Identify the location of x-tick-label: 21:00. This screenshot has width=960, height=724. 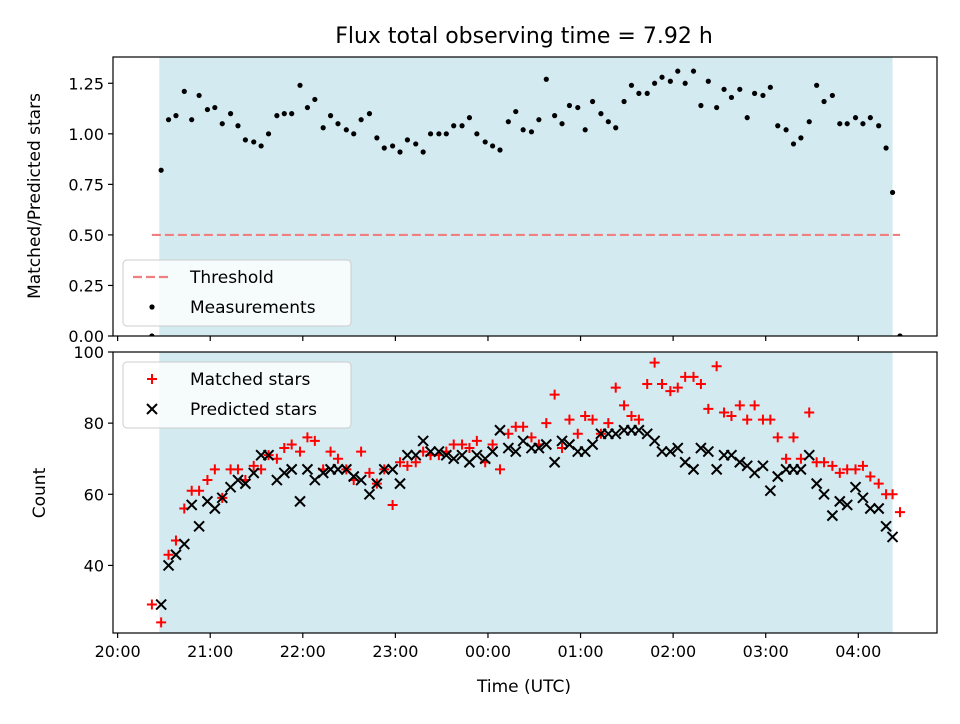
(210, 651).